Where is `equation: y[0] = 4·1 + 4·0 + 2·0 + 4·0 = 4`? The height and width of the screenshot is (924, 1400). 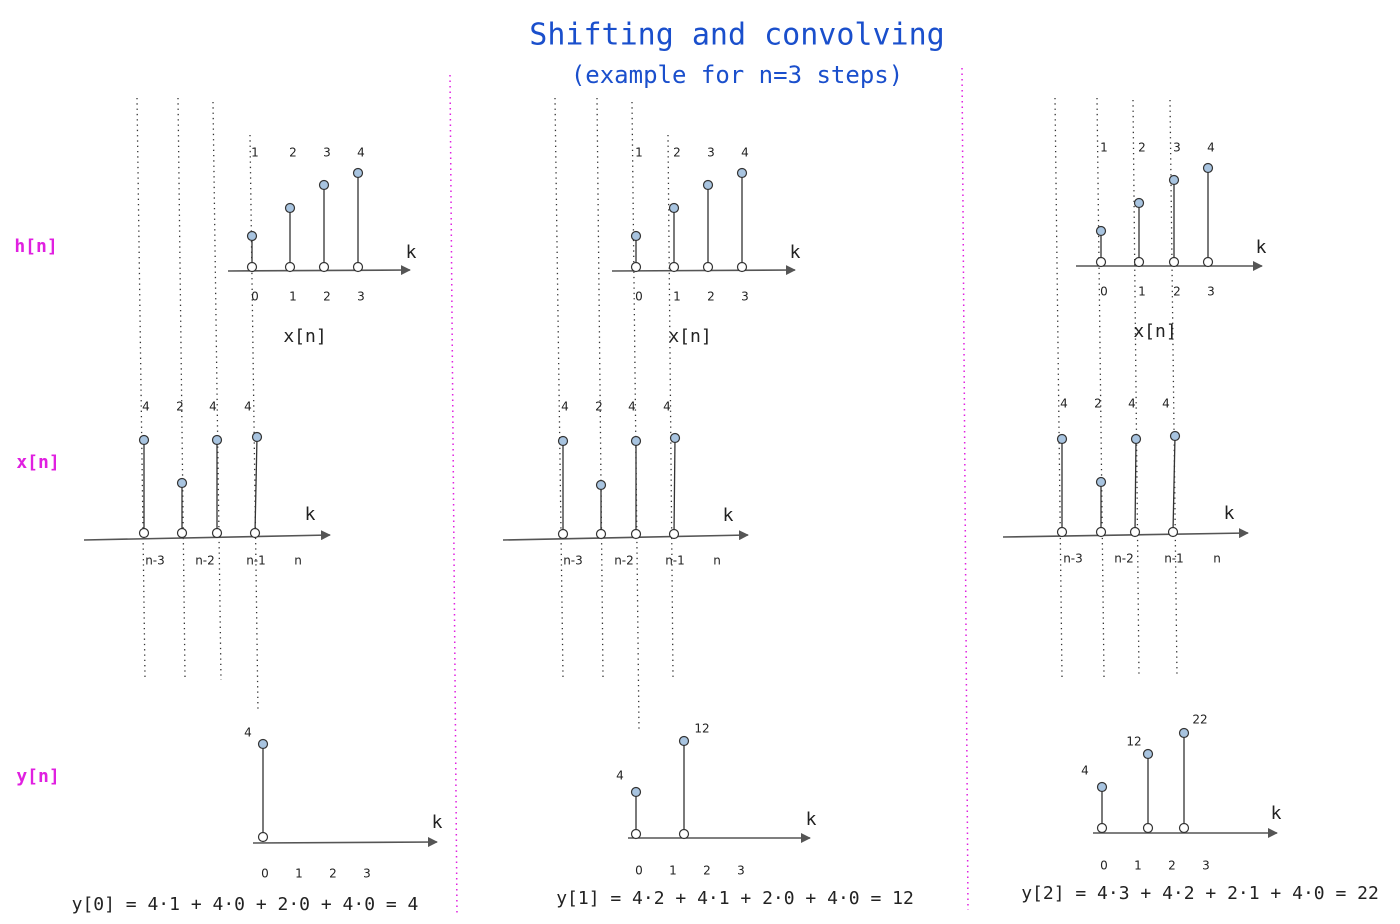 equation: y[0] = 4·1 + 4·0 + 2·0 + 4·0 = 4 is located at coordinates (245, 904).